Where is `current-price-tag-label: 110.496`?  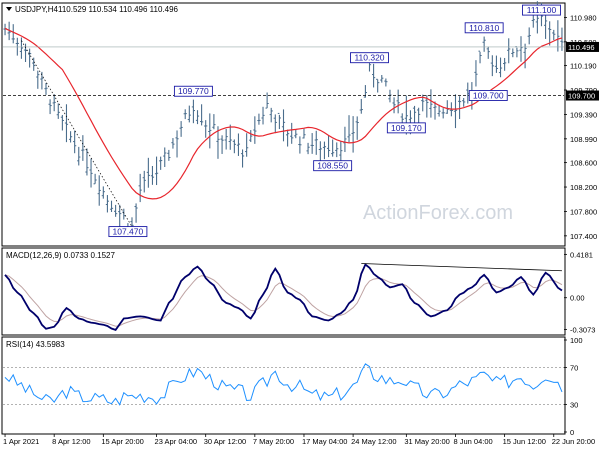
current-price-tag-label: 110.496 is located at coordinates (581, 47).